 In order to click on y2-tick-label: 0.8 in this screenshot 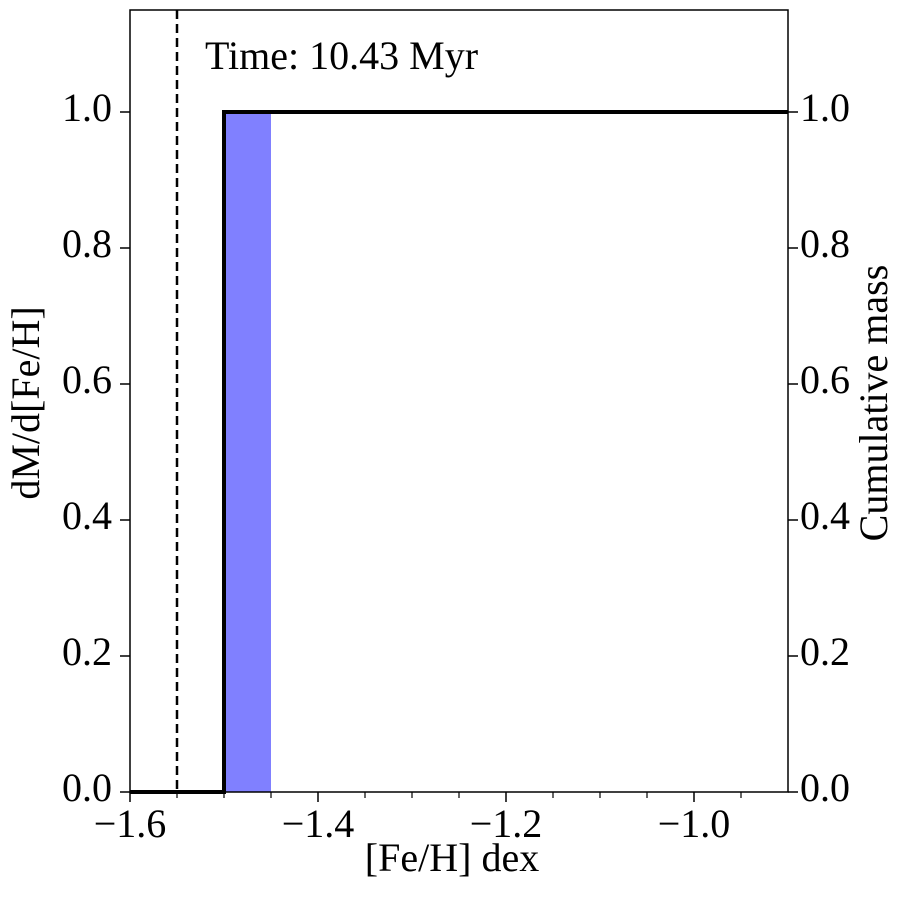, I will do `click(825, 243)`.